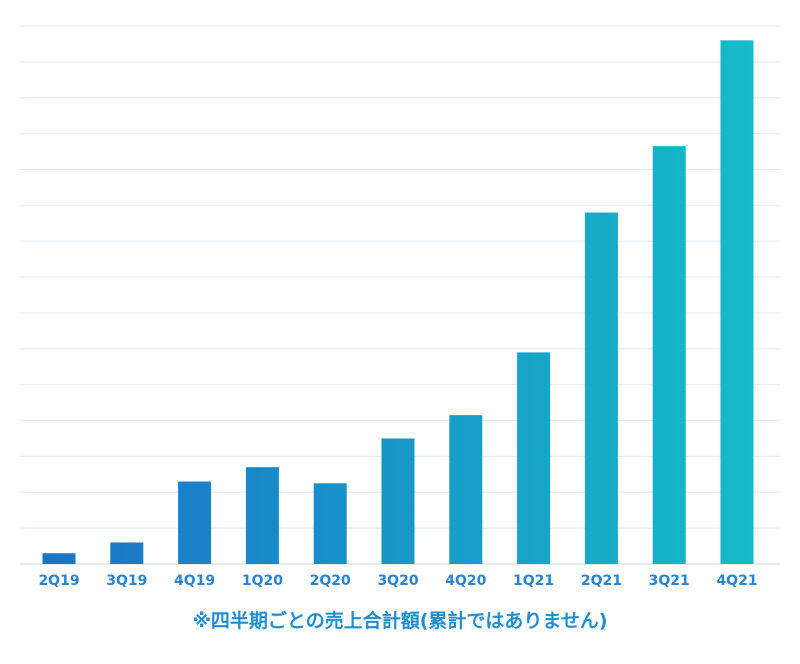 The width and height of the screenshot is (800, 664). Describe the element at coordinates (737, 302) in the screenshot. I see `bar-4q21` at that location.